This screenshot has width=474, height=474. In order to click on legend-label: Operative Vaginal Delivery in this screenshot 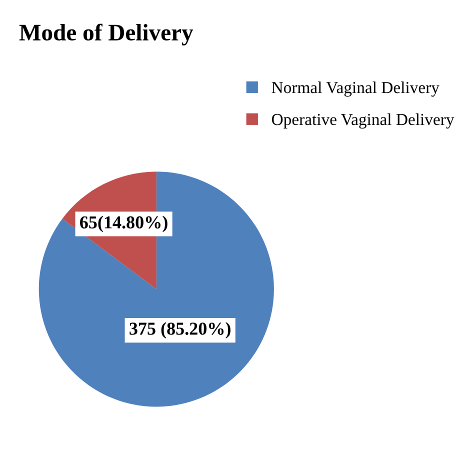, I will do `click(363, 121)`.